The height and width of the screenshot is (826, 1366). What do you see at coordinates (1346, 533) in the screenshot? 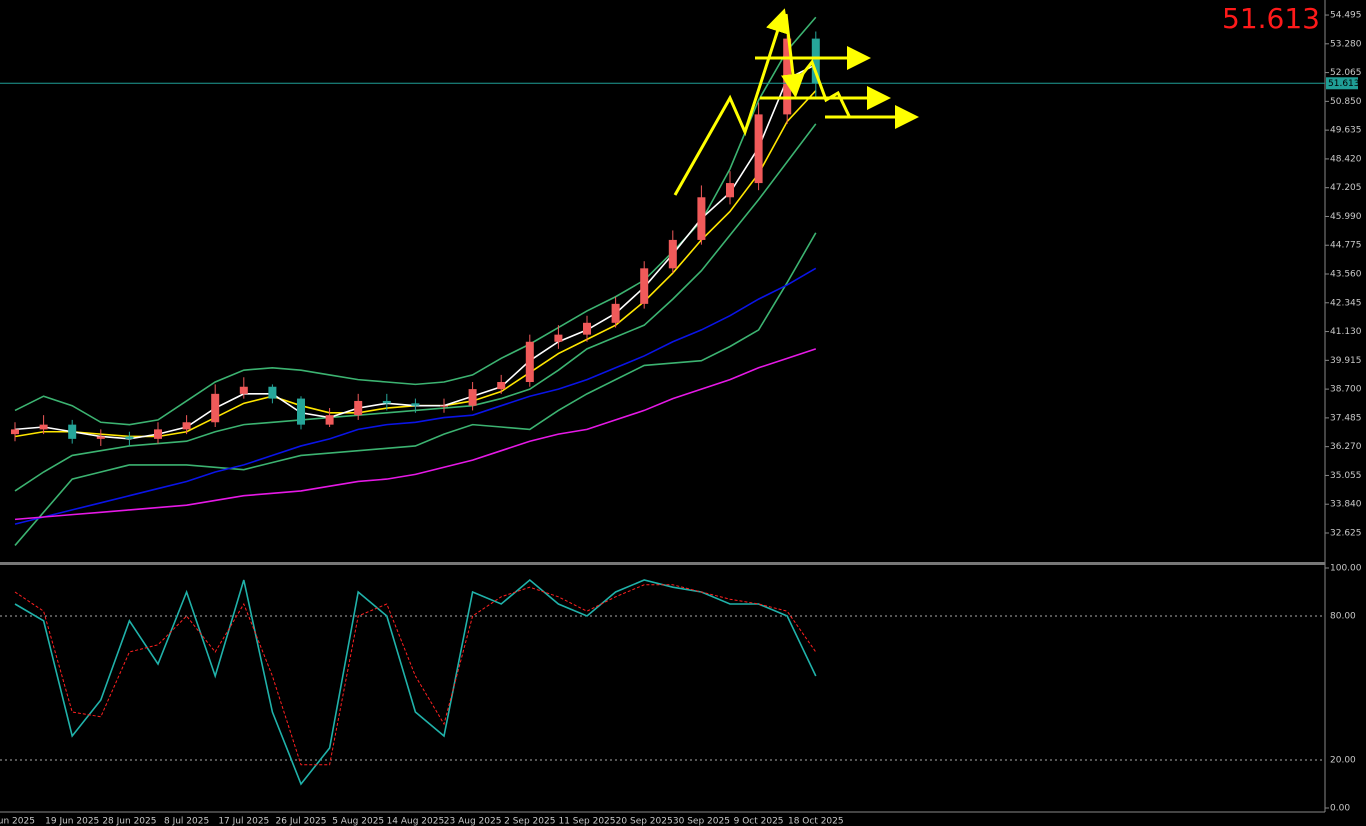
I see `y-tick-label: 32.625` at bounding box center [1346, 533].